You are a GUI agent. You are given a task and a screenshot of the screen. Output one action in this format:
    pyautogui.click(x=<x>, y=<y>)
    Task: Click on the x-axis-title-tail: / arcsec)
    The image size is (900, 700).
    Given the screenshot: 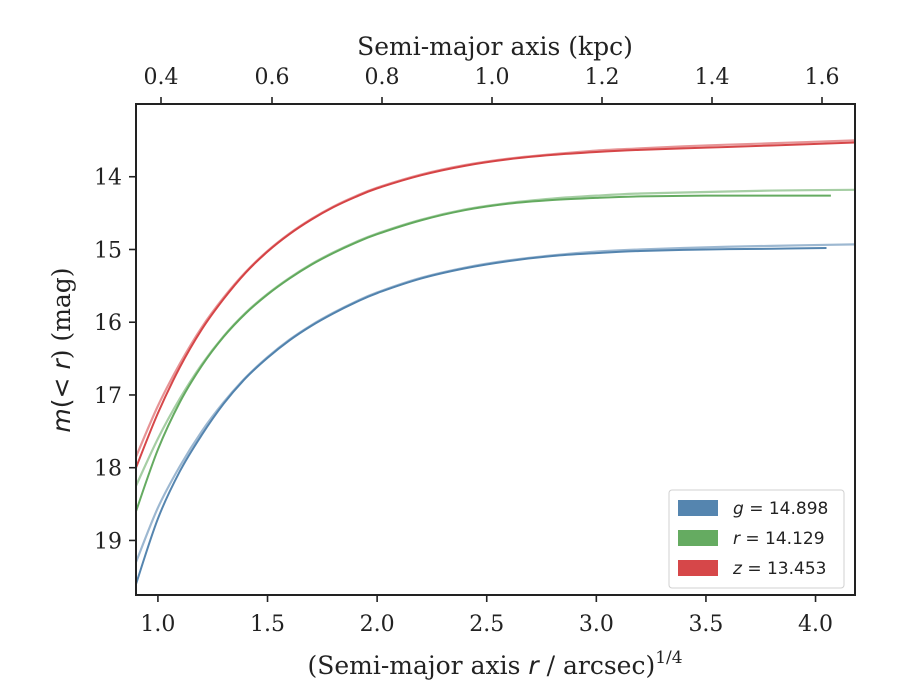 What is the action you would take?
    pyautogui.click(x=597, y=665)
    